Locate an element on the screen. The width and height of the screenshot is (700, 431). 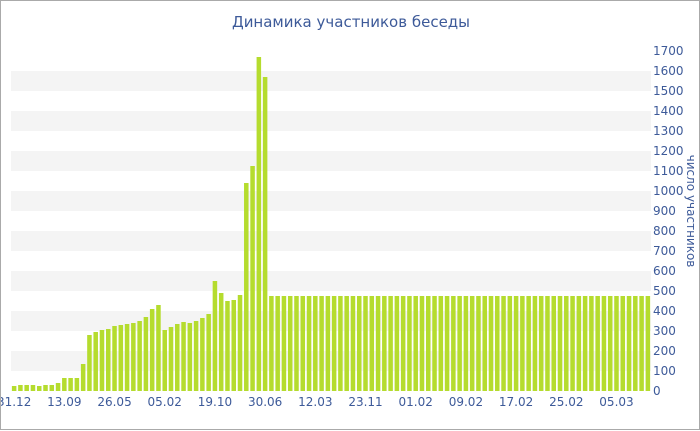
x-tick-label: 17.02 is located at coordinates (516, 402).